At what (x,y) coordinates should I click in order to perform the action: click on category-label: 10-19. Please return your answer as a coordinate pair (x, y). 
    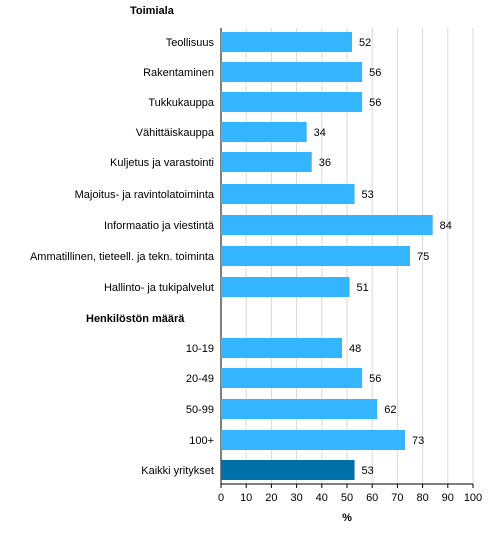
    Looking at the image, I should click on (200, 349).